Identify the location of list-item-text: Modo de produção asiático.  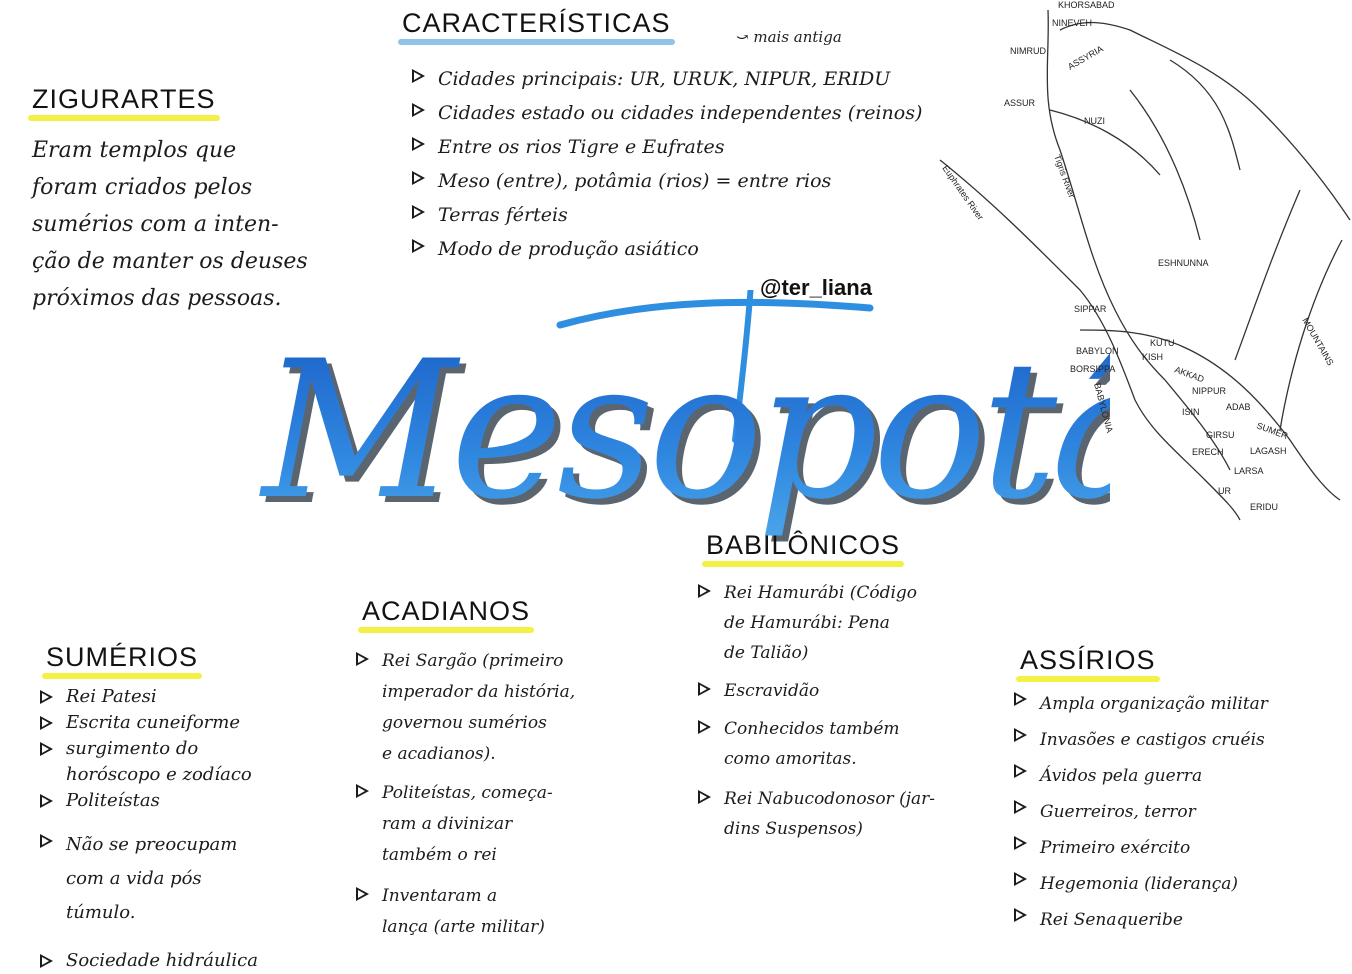
(568, 249).